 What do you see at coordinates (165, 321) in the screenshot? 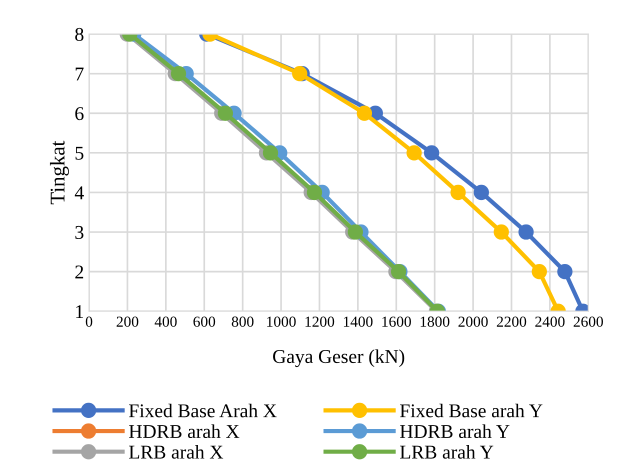
I see `x-tick-label: 400` at bounding box center [165, 321].